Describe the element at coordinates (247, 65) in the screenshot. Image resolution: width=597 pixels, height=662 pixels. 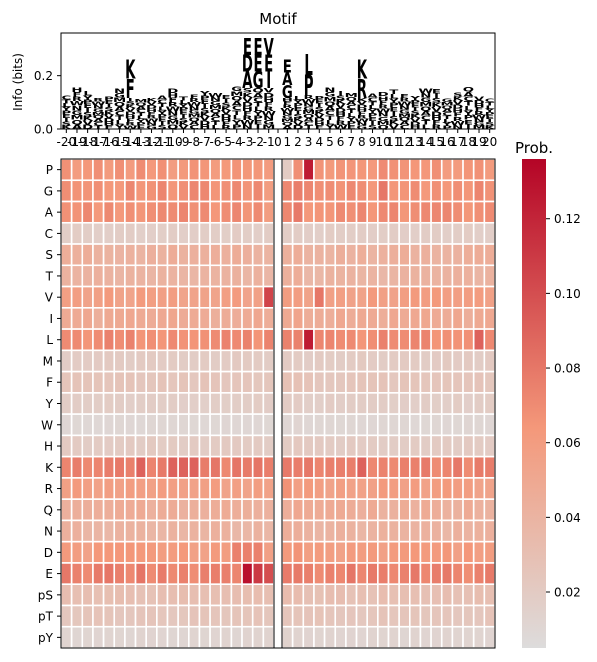
I see `logo-letter: D` at that location.